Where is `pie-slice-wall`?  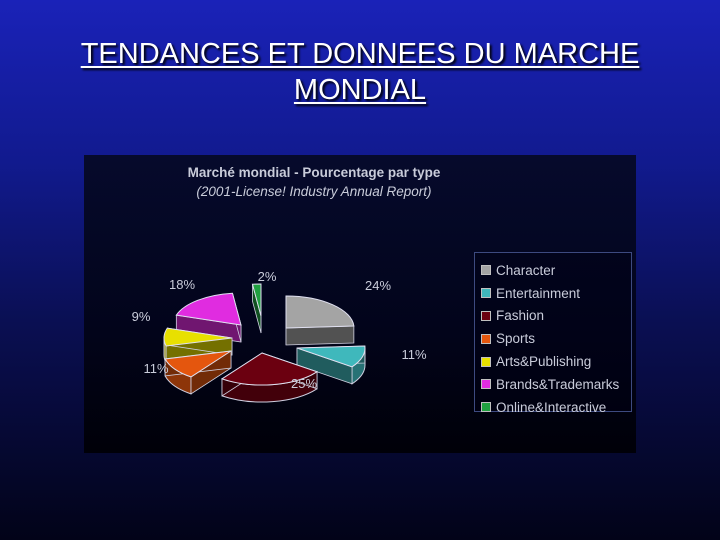
pie-slice-wall is located at coordinates (320, 335).